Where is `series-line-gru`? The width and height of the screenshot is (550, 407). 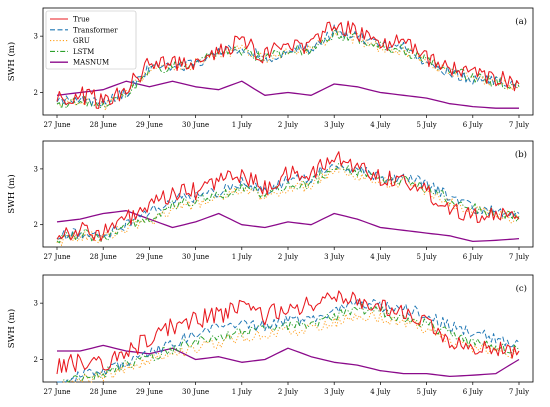 series-line-gru is located at coordinates (288, 347).